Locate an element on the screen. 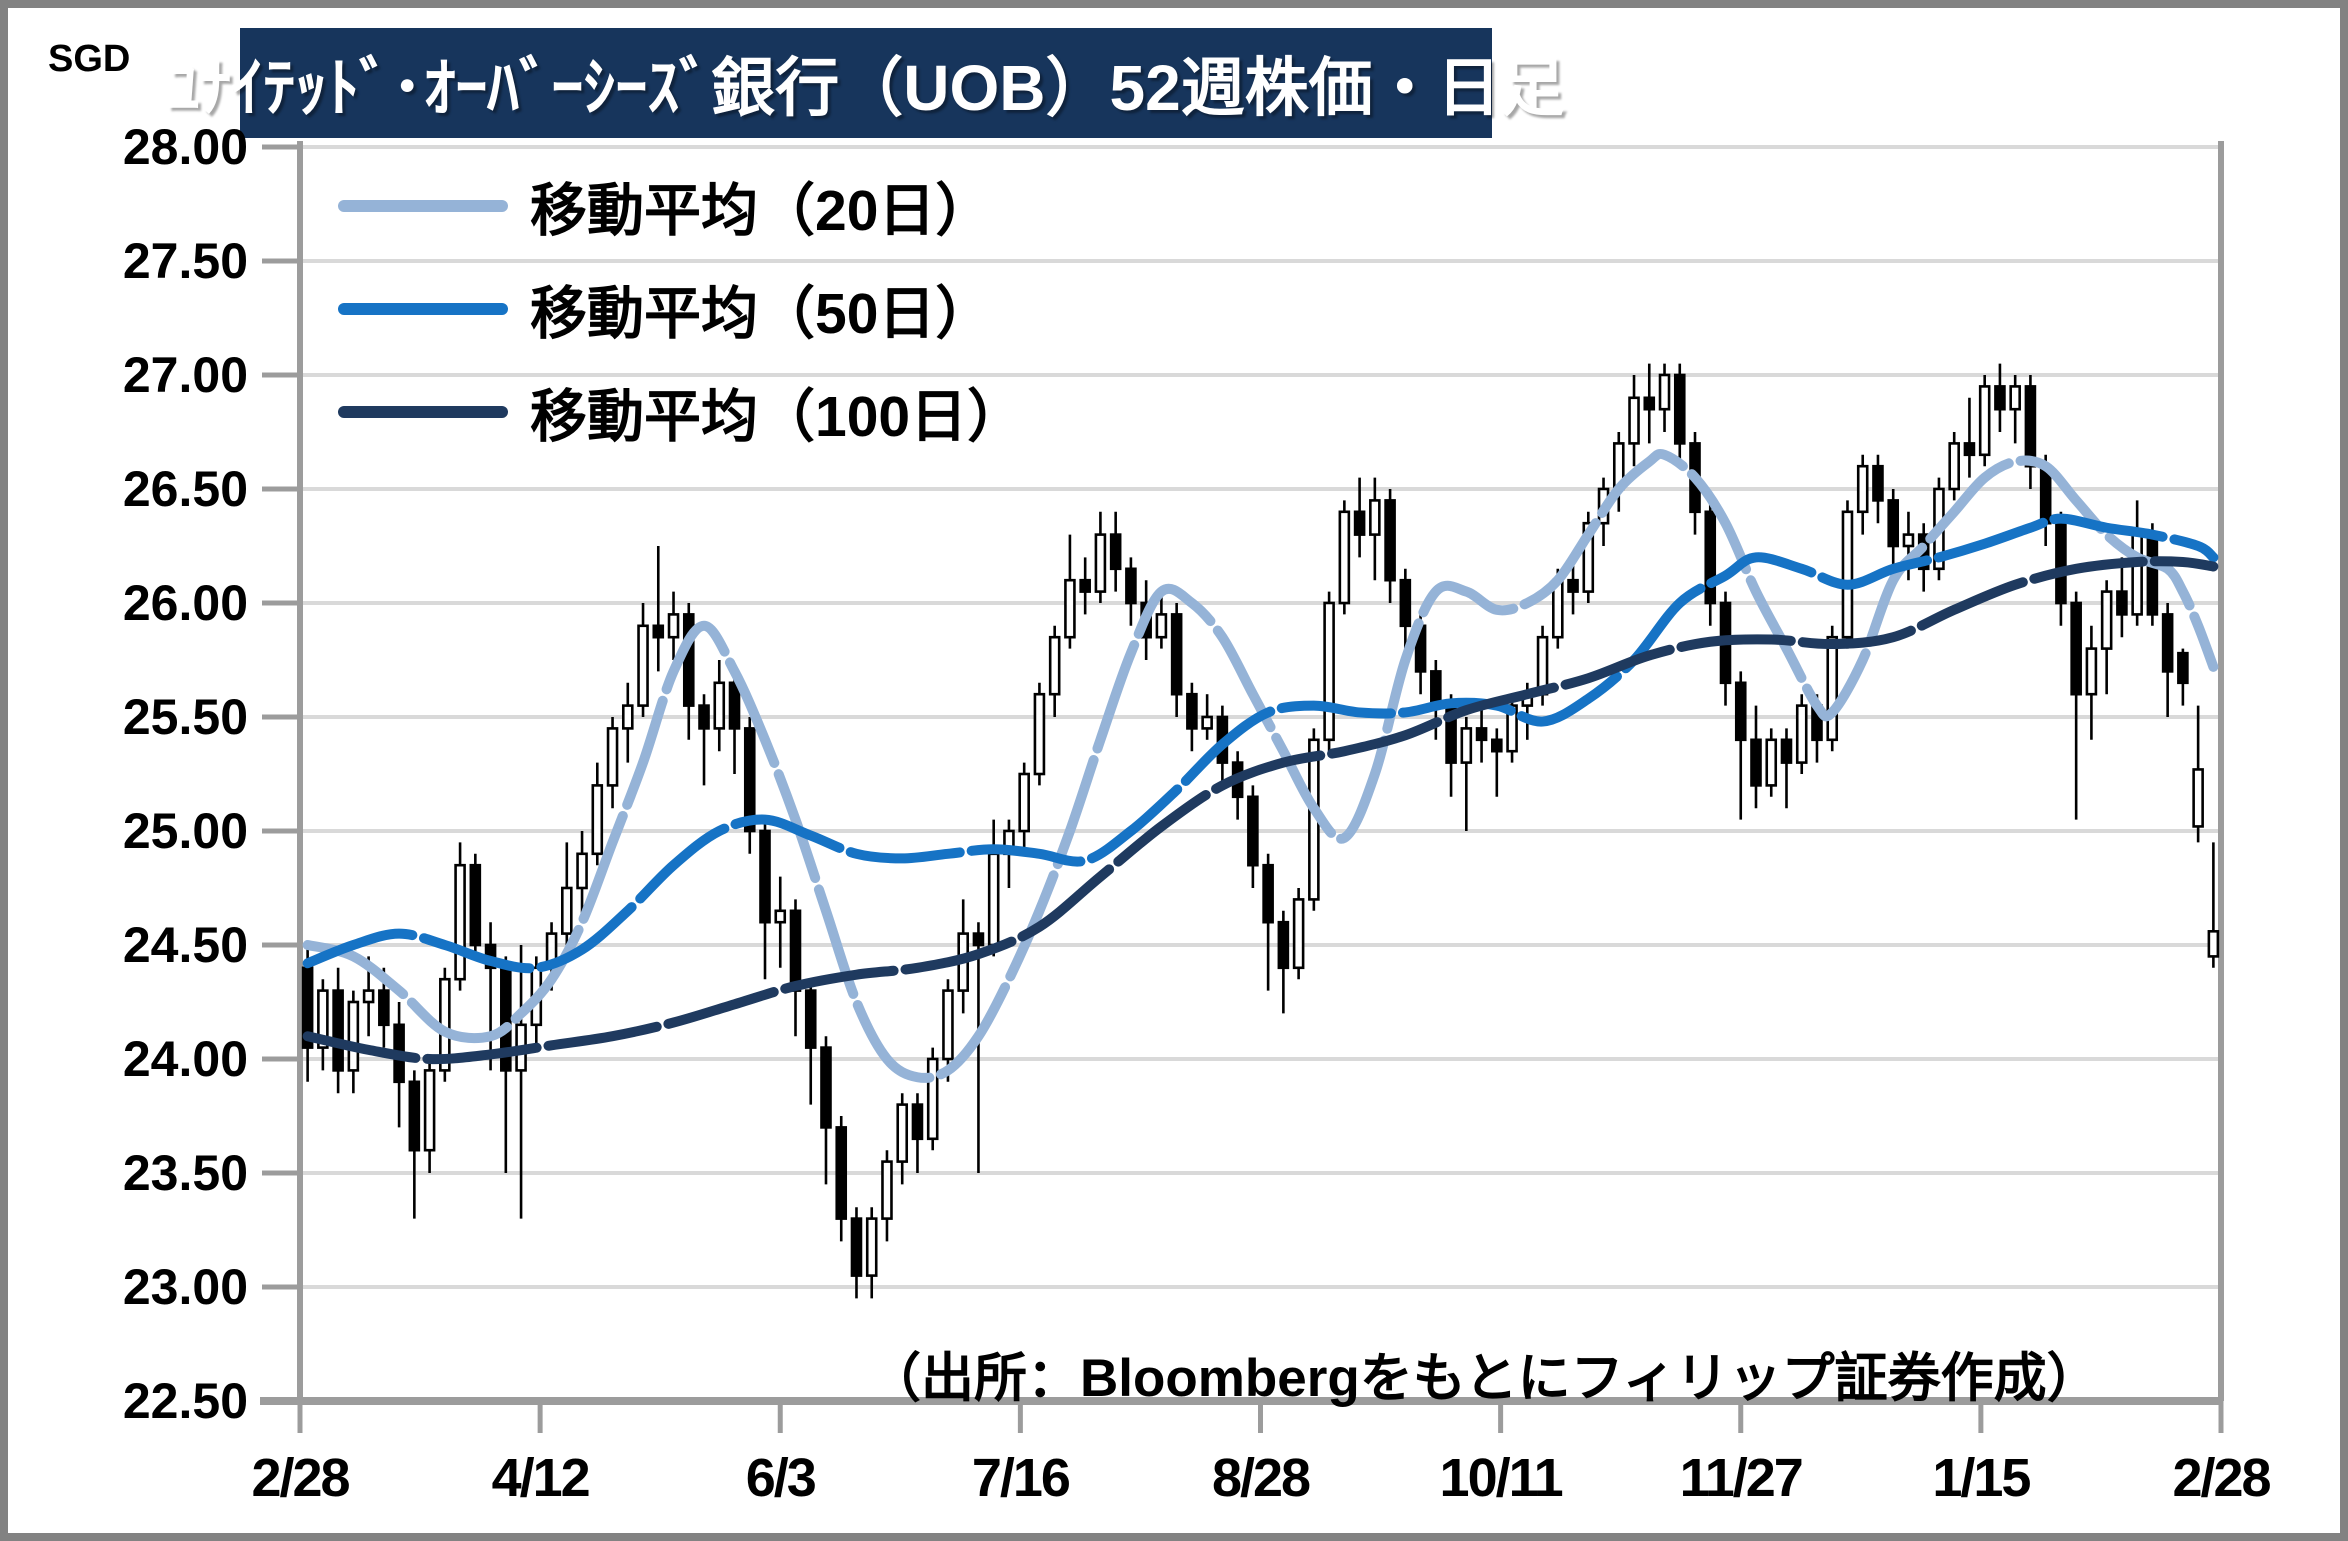 The width and height of the screenshot is (2348, 1541). x-tick-label: 11/27 is located at coordinates (1741, 1478).